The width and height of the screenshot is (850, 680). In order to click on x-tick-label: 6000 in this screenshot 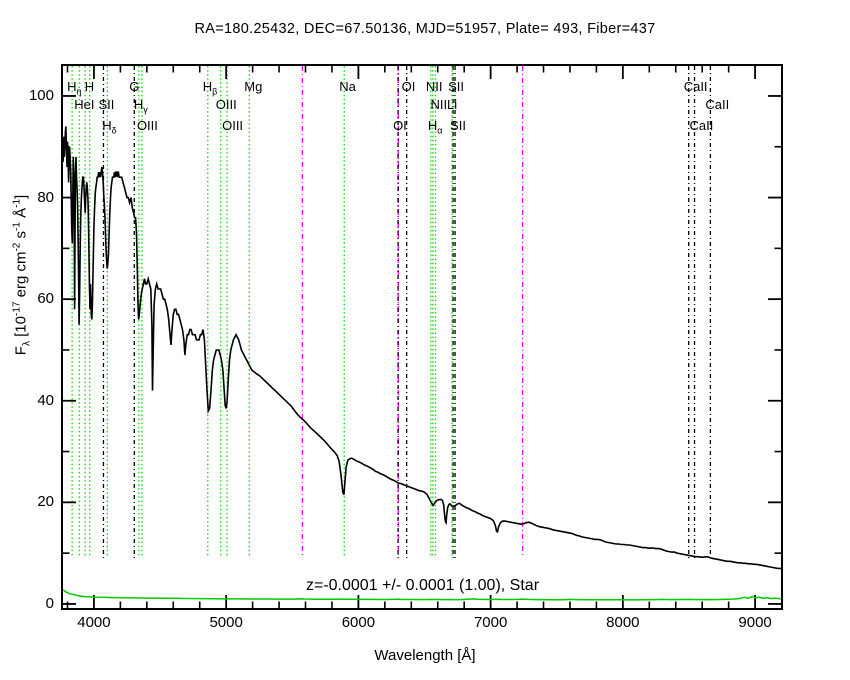, I will do `click(358, 622)`.